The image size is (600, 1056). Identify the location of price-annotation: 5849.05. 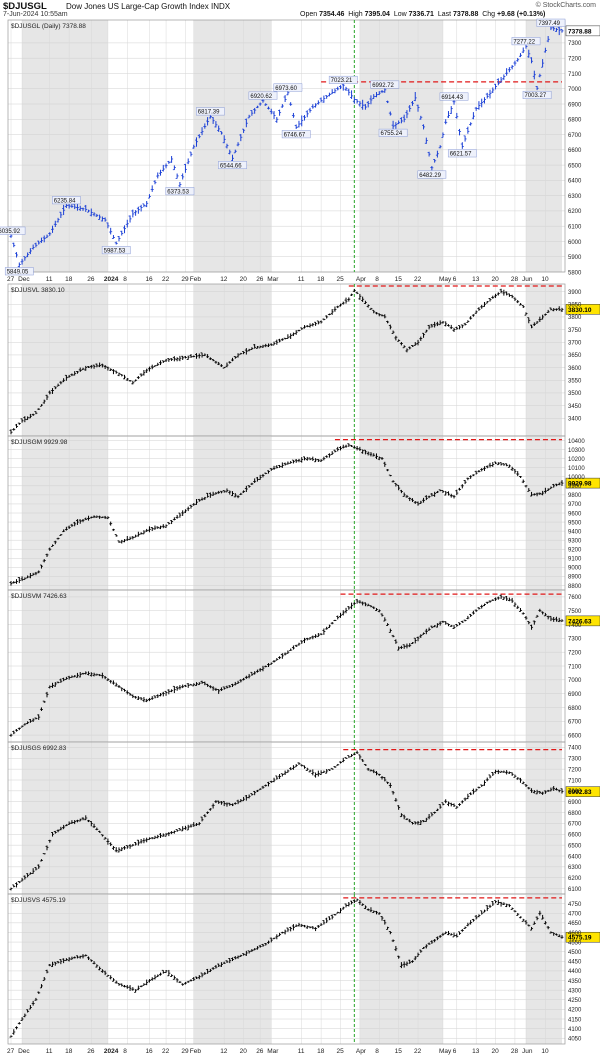
(18, 273).